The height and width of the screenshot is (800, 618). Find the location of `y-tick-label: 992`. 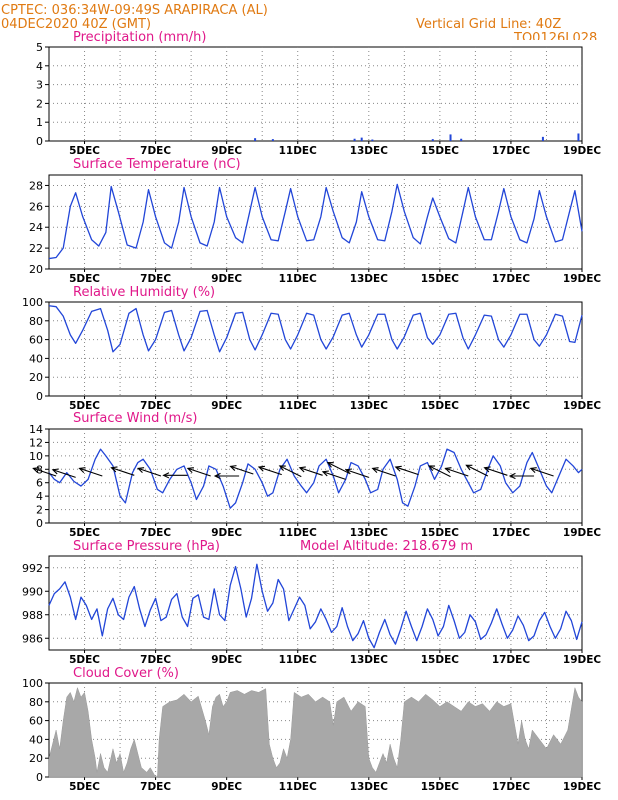

y-tick-label: 992 is located at coordinates (32, 568).